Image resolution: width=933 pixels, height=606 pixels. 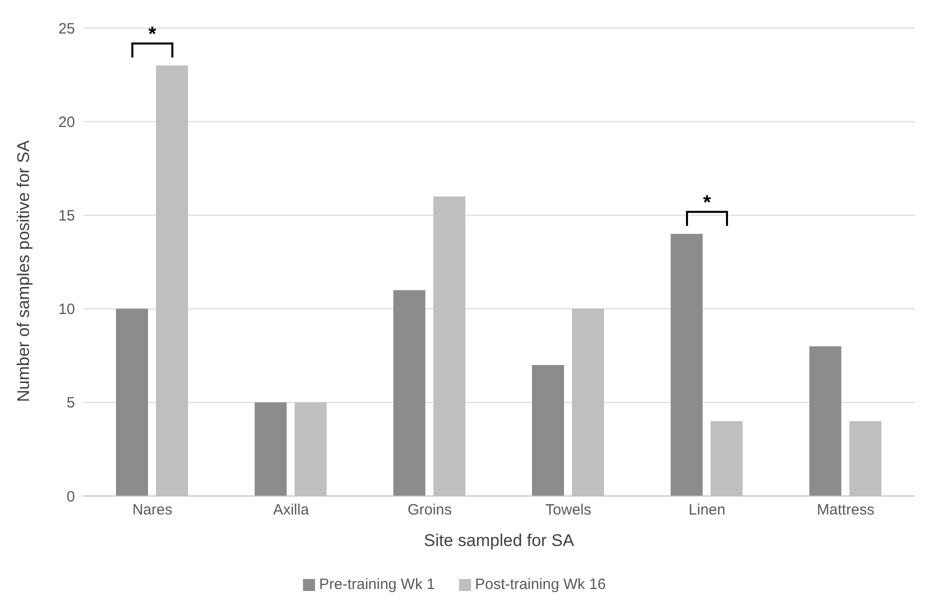 What do you see at coordinates (70, 403) in the screenshot?
I see `y-tick-label: 5` at bounding box center [70, 403].